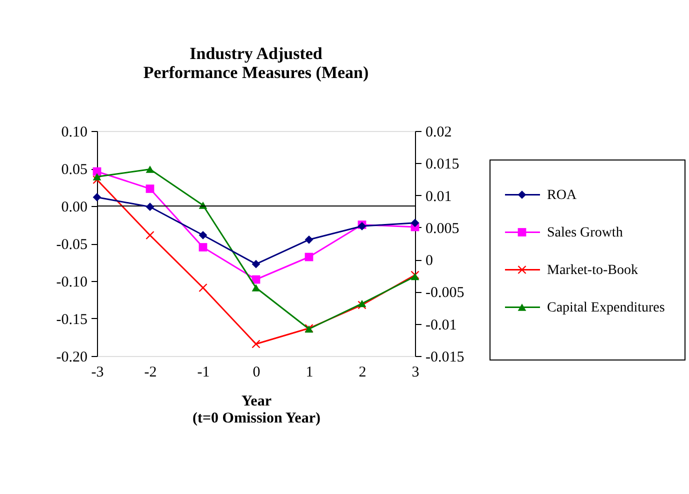 This screenshot has width=689, height=494. Describe the element at coordinates (585, 232) in the screenshot. I see `legend-label: Sales Growth` at that location.